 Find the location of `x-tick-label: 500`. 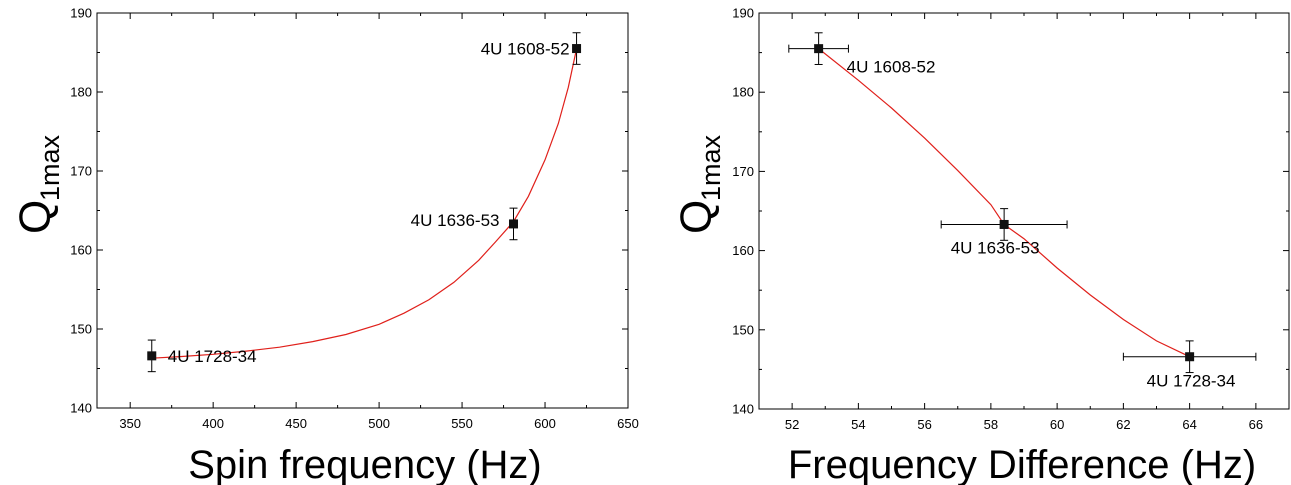

x-tick-label: 500 is located at coordinates (379, 423).